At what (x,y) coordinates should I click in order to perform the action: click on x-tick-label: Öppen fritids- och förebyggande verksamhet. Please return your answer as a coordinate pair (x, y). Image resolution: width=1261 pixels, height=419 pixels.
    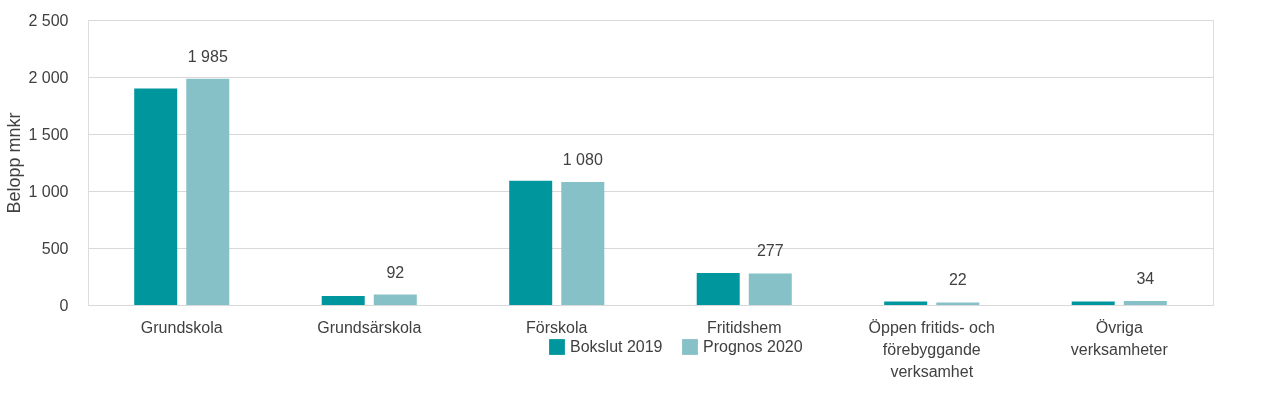
    Looking at the image, I should click on (931, 349).